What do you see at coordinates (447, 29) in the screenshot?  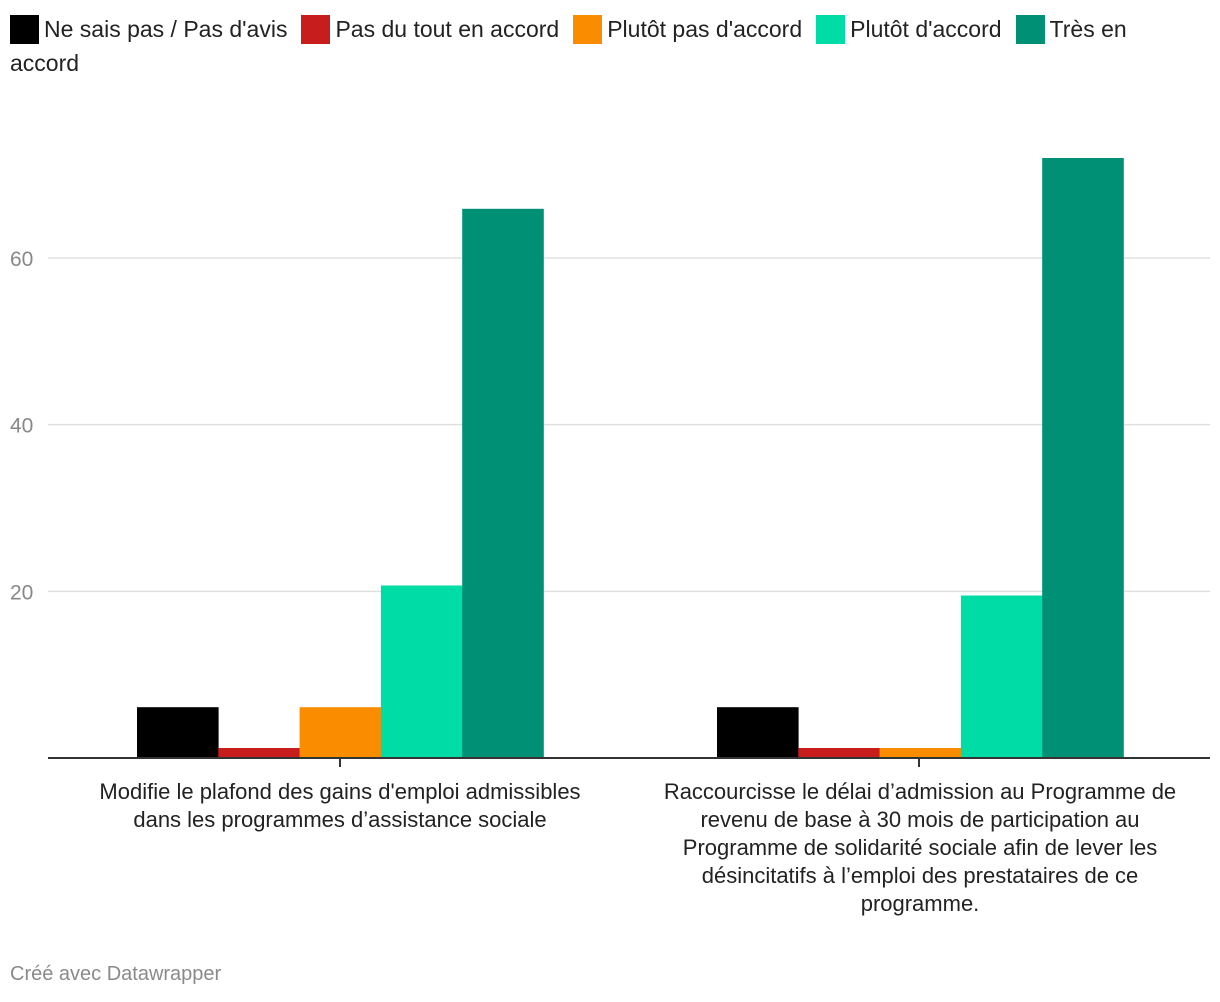 I see `legend-label: Pas du tout en accord` at bounding box center [447, 29].